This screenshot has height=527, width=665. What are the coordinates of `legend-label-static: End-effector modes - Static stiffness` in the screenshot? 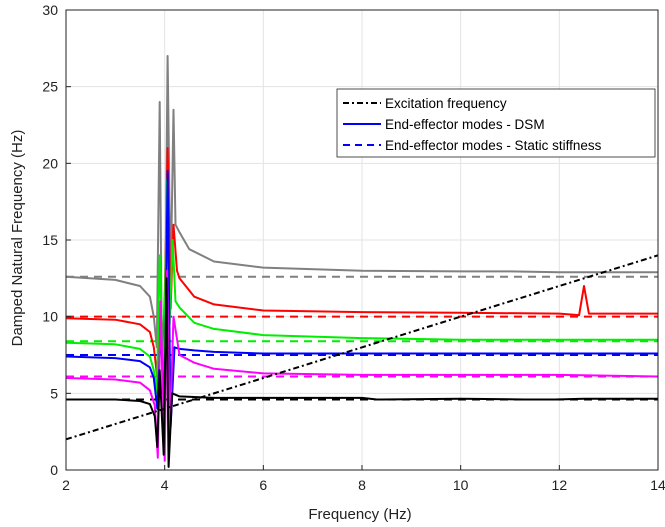 It's located at (493, 145).